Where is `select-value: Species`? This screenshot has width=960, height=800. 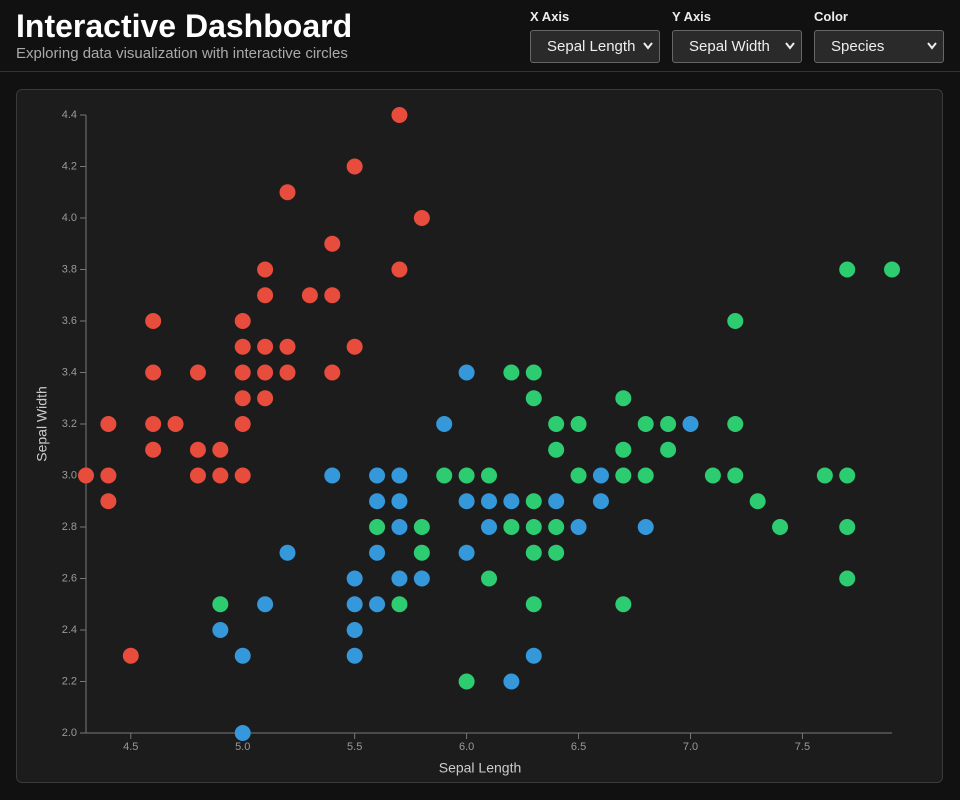
select-value: Species is located at coordinates (858, 46).